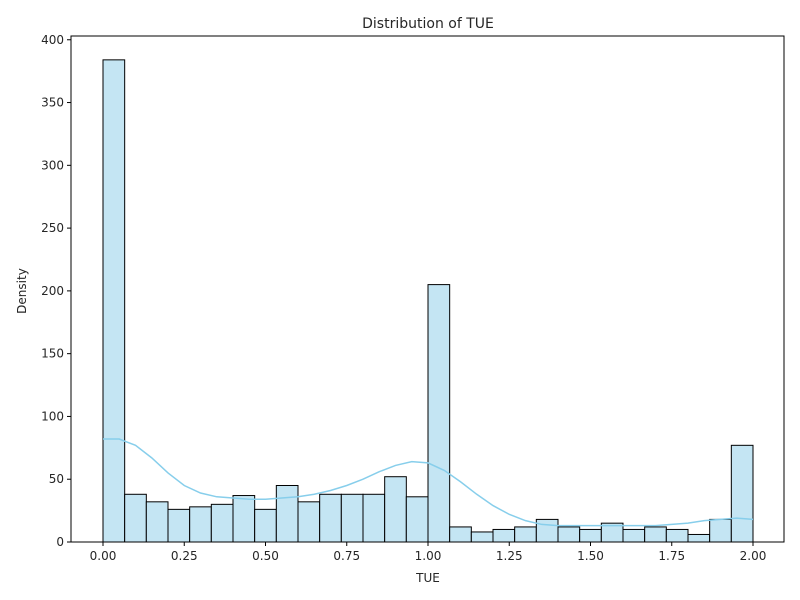 The height and width of the screenshot is (600, 800). What do you see at coordinates (52, 40) in the screenshot?
I see `y-tick-label: 400` at bounding box center [52, 40].